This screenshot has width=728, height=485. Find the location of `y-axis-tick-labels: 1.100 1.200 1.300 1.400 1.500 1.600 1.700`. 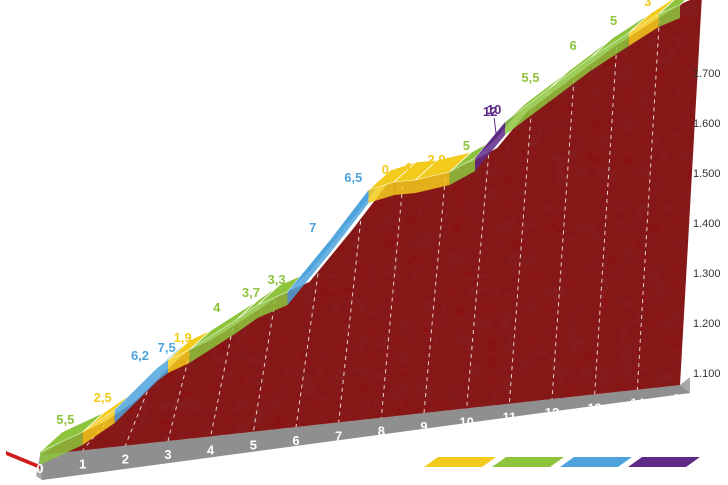

y-axis-tick-labels: 1.100 1.200 1.300 1.400 1.500 1.600 1.700 is located at coordinates (707, 224).